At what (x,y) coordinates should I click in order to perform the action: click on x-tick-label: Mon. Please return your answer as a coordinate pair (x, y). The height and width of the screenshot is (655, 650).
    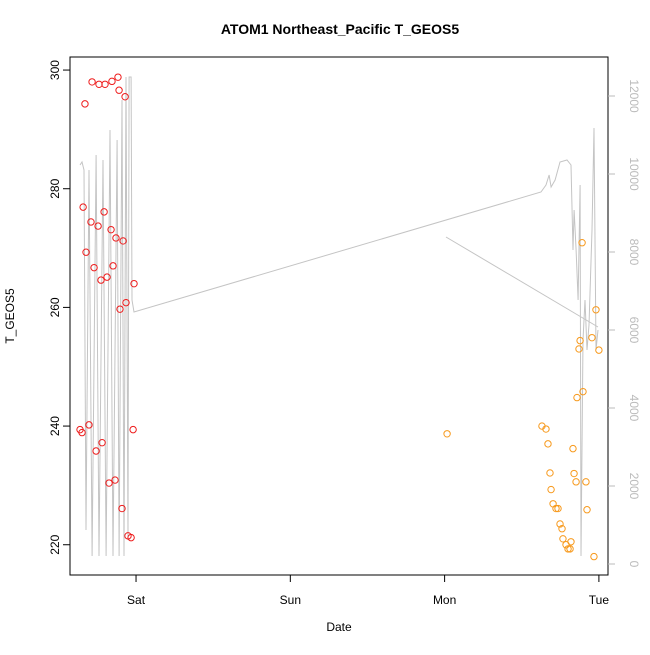
    Looking at the image, I should click on (444, 600).